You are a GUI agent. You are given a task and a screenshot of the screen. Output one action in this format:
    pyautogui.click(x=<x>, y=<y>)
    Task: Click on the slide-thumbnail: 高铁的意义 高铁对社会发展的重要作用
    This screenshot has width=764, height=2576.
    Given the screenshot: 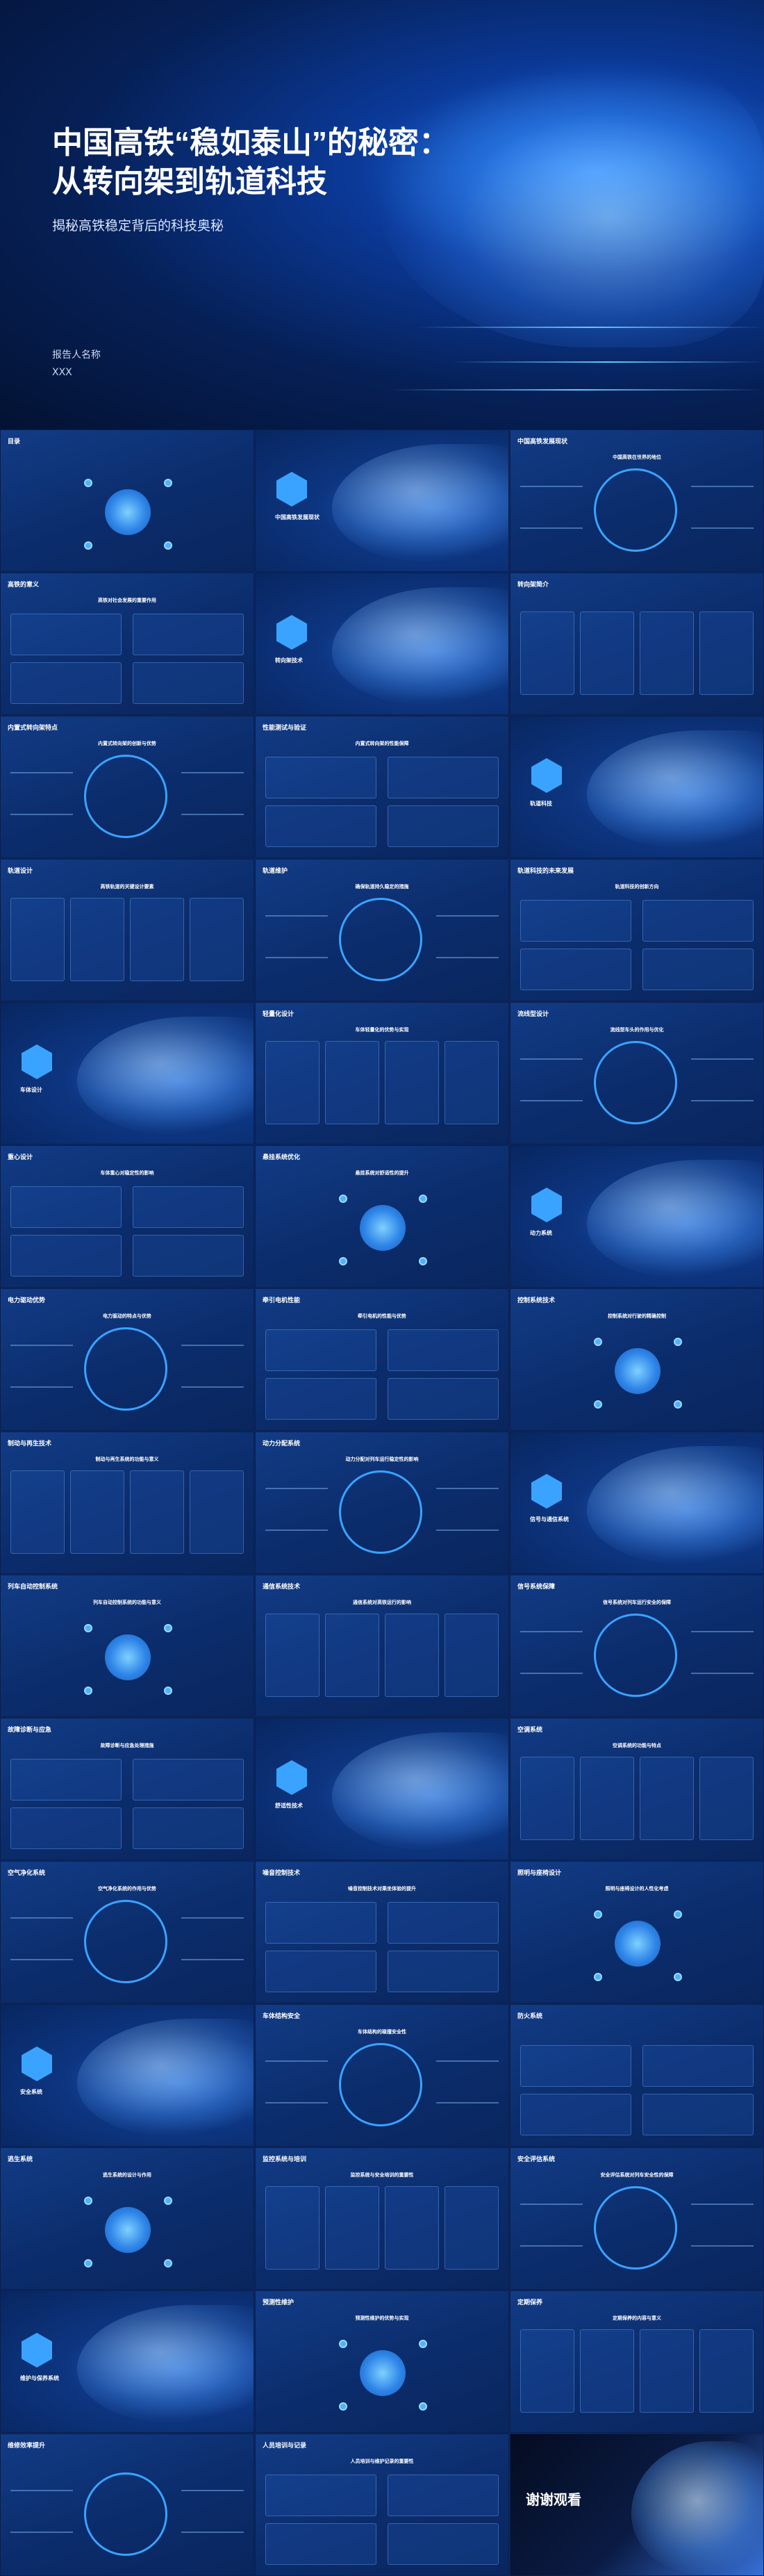 What is the action you would take?
    pyautogui.click(x=127, y=644)
    